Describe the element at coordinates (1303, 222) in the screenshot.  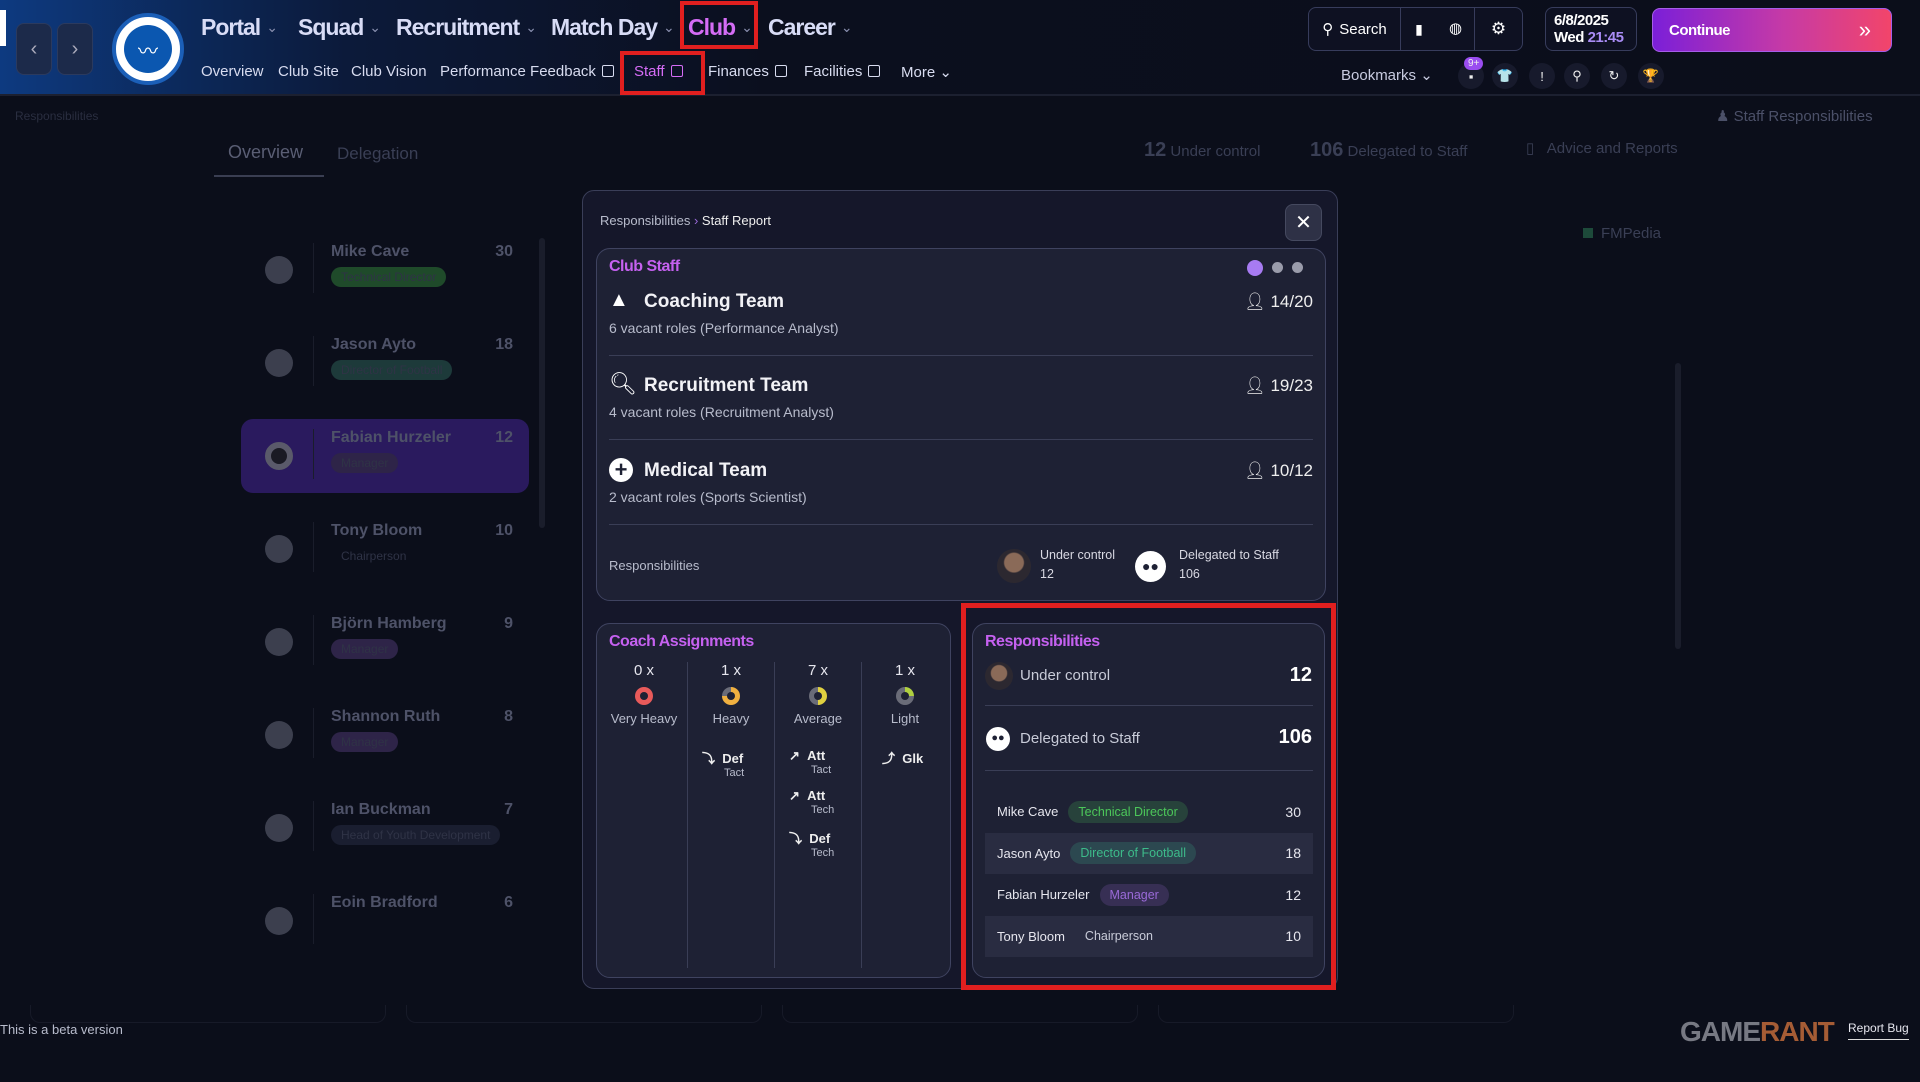
I see `close-button: ✕` at that location.